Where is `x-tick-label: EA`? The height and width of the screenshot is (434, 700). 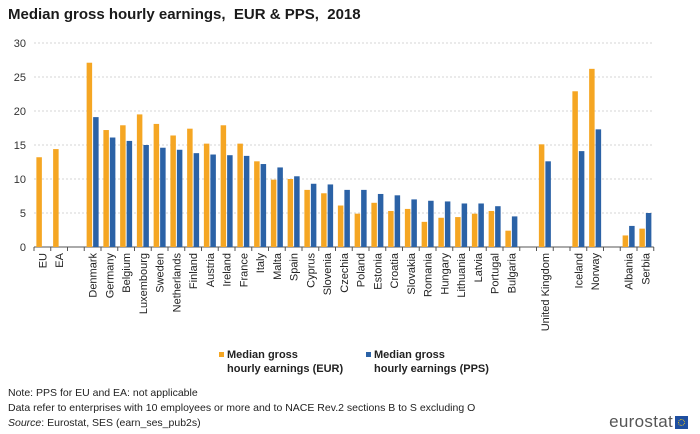 x-tick-label: EA is located at coordinates (60, 259).